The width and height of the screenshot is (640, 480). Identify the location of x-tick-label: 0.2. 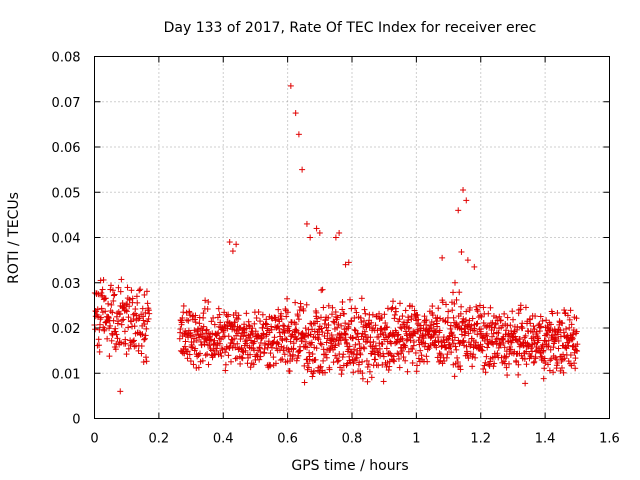
(159, 439).